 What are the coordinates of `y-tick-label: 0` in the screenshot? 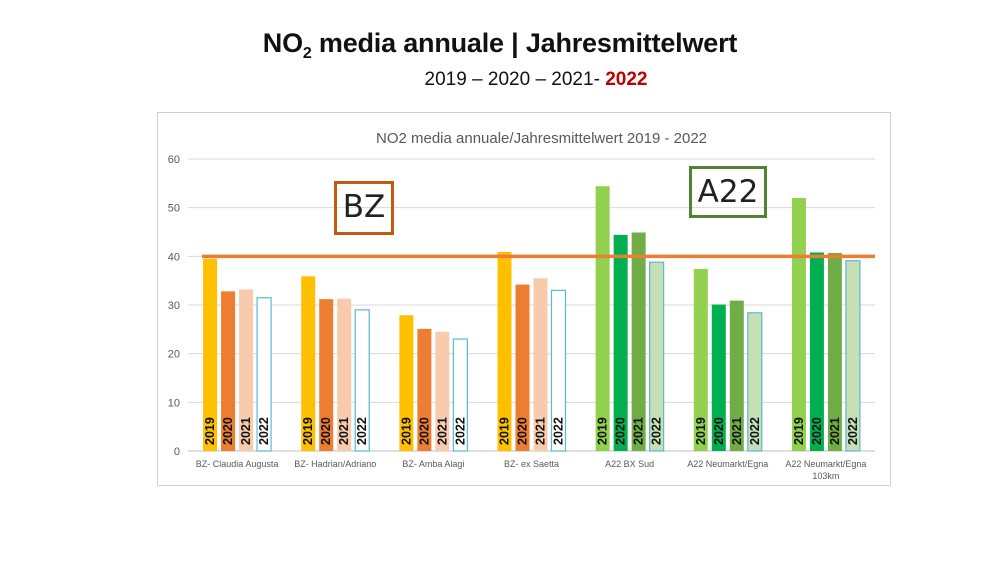 It's located at (177, 452).